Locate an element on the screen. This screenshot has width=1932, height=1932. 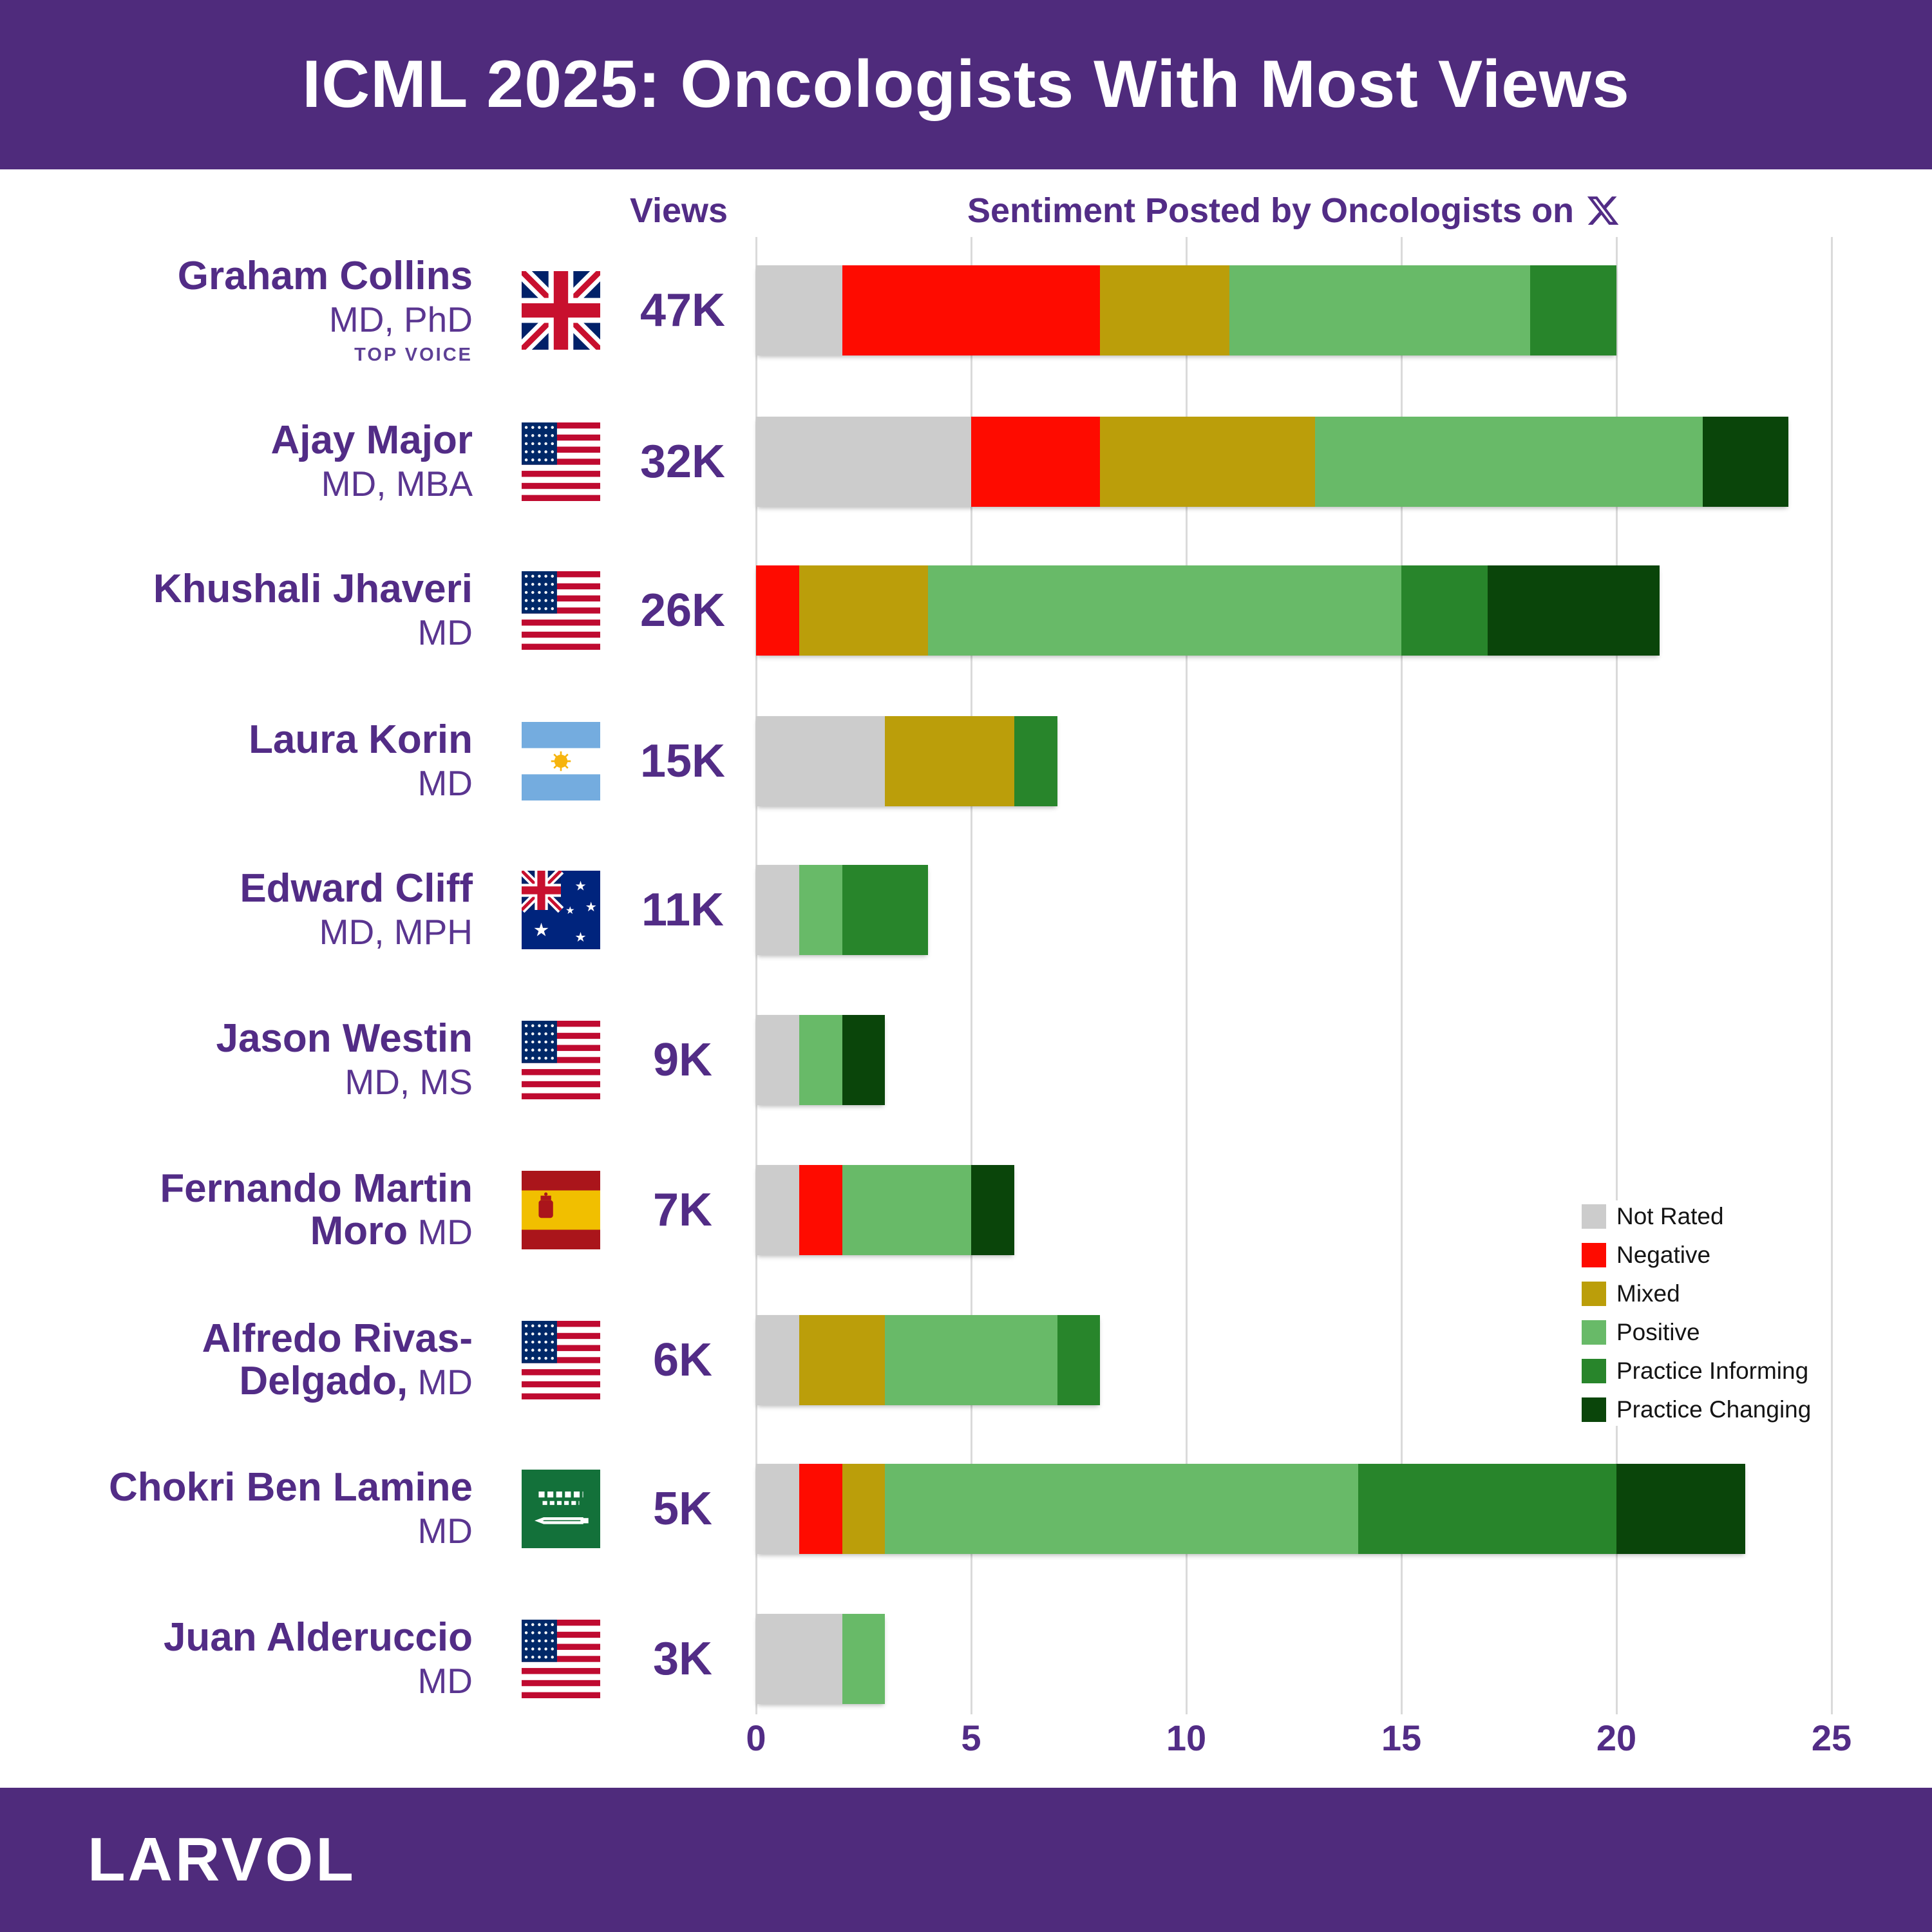
views-value: 32K is located at coordinates (683, 462).